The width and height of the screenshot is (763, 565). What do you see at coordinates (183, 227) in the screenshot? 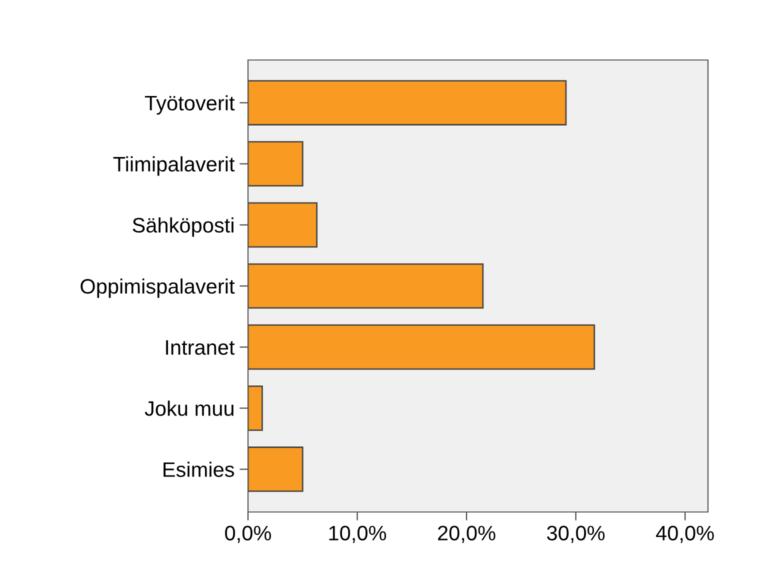
I see `y-tick-label: Sähköposti` at bounding box center [183, 227].